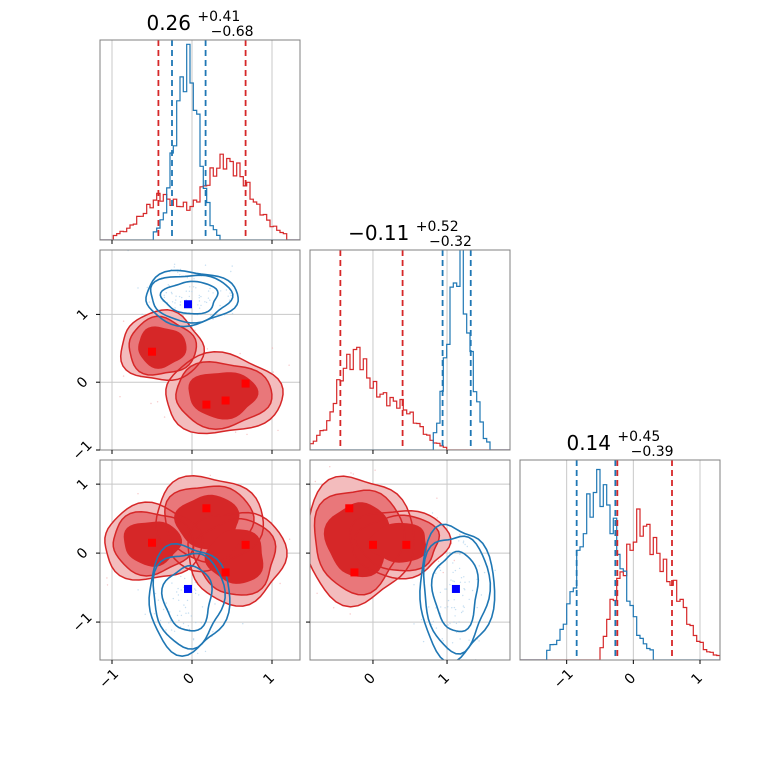 Image resolution: width=760 pixels, height=760 pixels. What do you see at coordinates (588, 443) in the screenshot?
I see `title-value-p2: 0.14` at bounding box center [588, 443].